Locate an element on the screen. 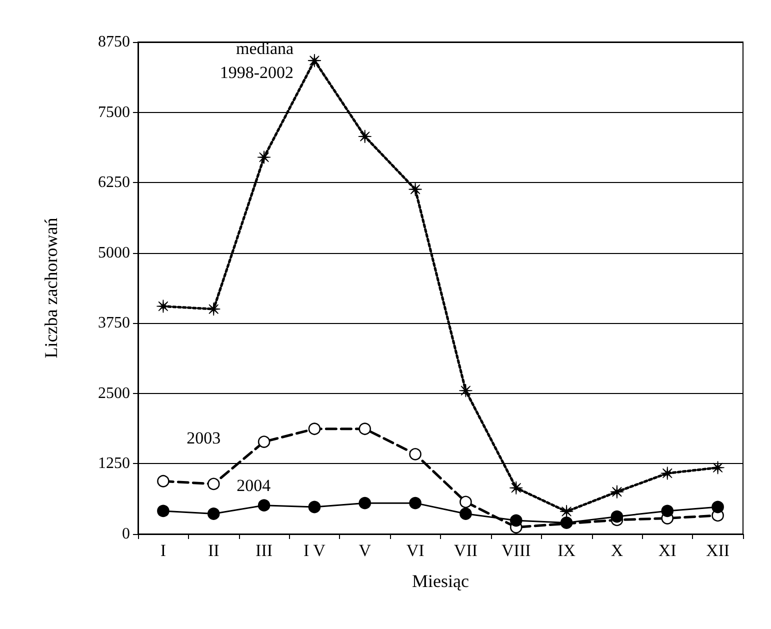 This screenshot has width=771, height=629. series-label: 2004 is located at coordinates (254, 486).